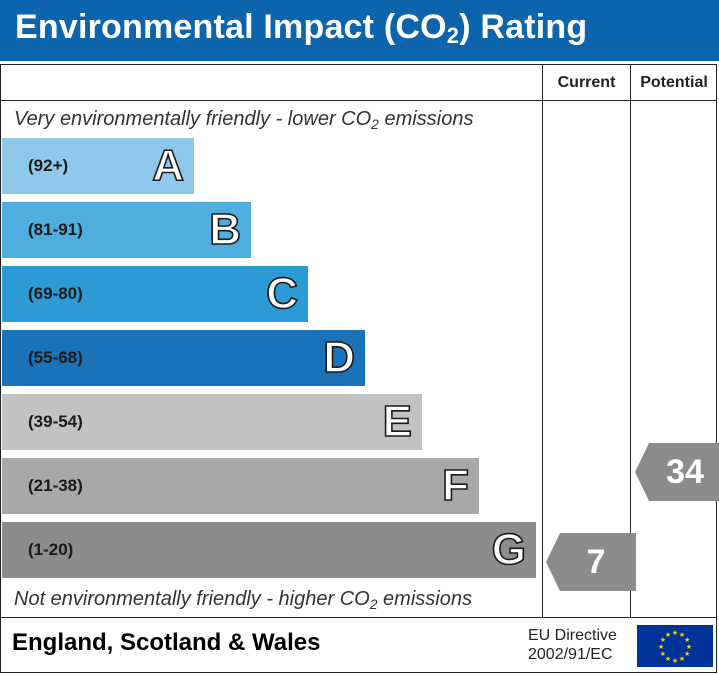 The height and width of the screenshot is (675, 719). What do you see at coordinates (455, 485) in the screenshot?
I see `rating-letter-f: F` at bounding box center [455, 485].